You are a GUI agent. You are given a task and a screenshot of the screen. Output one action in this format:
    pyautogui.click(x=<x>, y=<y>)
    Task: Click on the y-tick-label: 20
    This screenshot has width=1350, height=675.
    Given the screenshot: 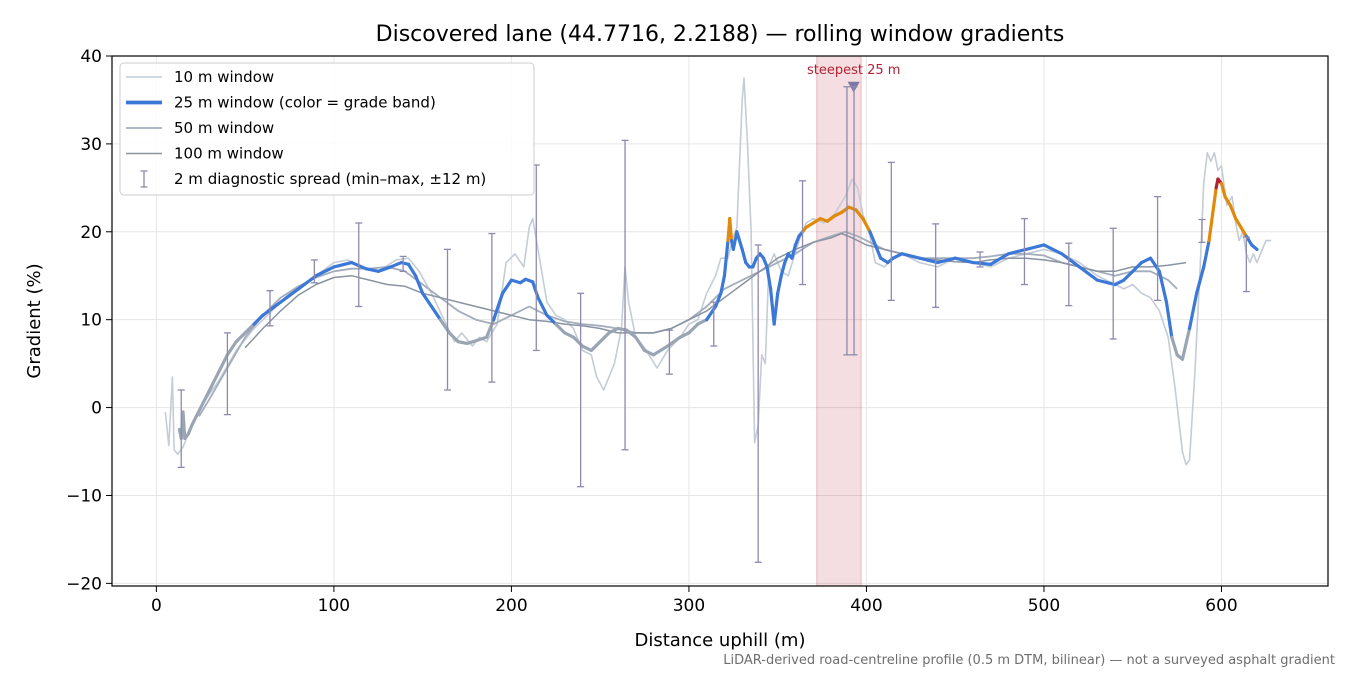 What is the action you would take?
    pyautogui.click(x=91, y=233)
    